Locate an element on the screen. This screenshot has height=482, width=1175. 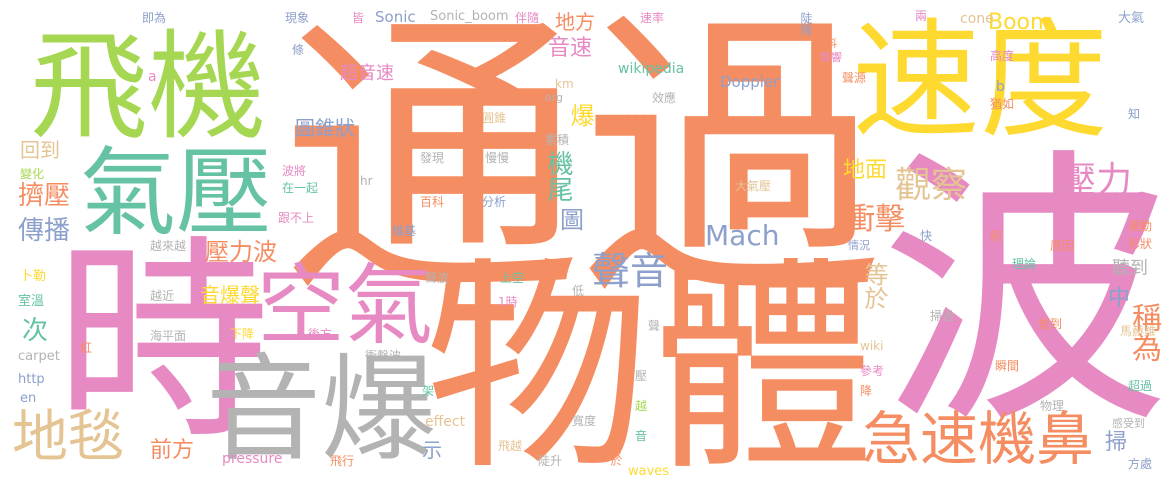
word-shengyuan: 聲源 is located at coordinates (854, 78).